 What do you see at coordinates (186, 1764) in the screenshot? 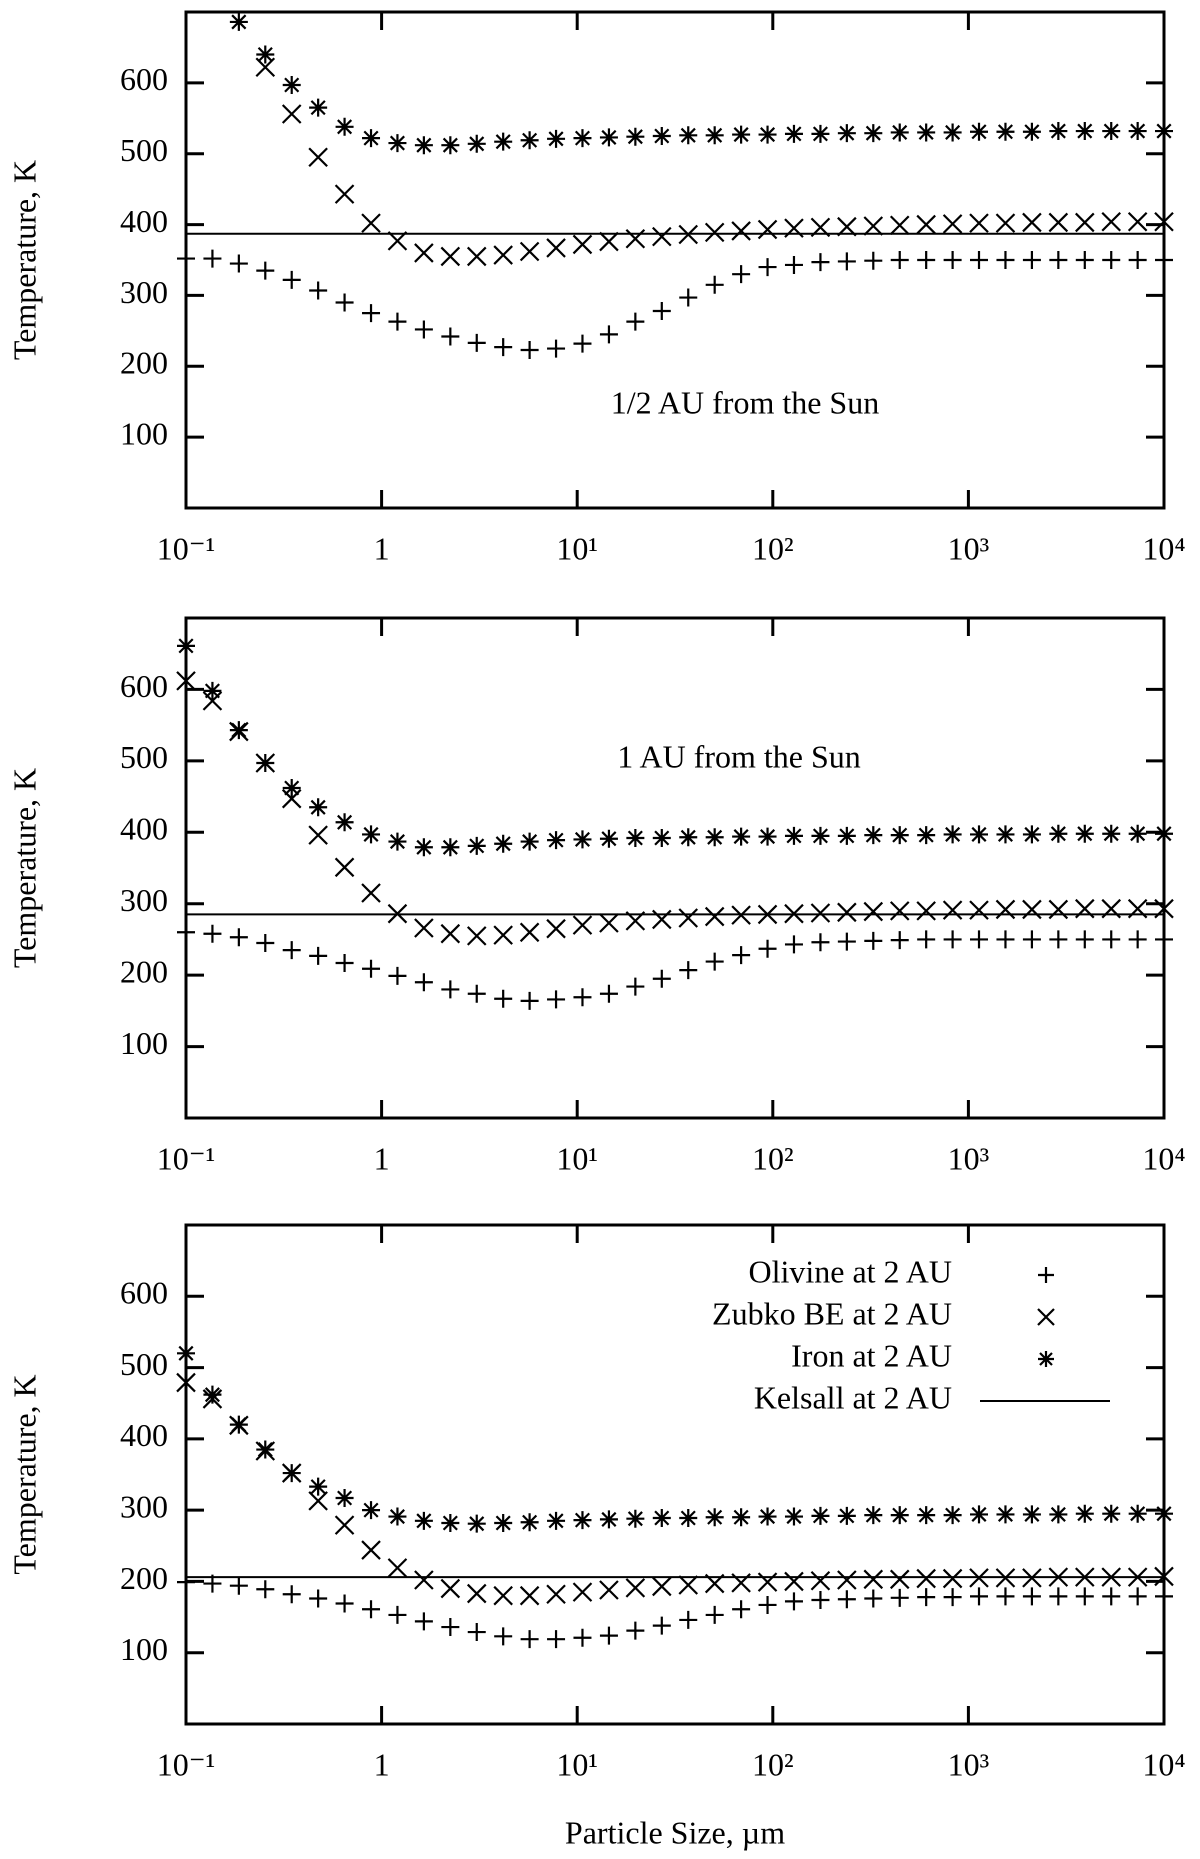
I see `x-tick-label: 10⁻¹` at bounding box center [186, 1764].